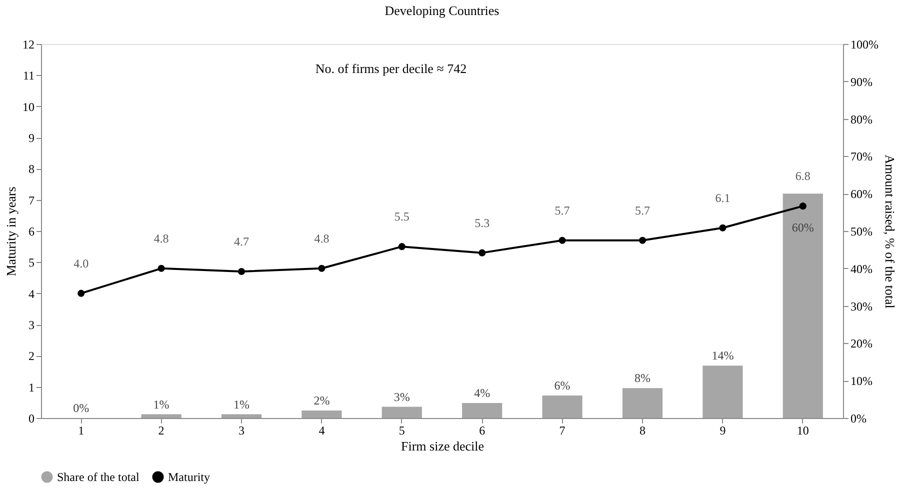 Image resolution: width=915 pixels, height=495 pixels. What do you see at coordinates (562, 431) in the screenshot?
I see `x-tick-label: 7` at bounding box center [562, 431].